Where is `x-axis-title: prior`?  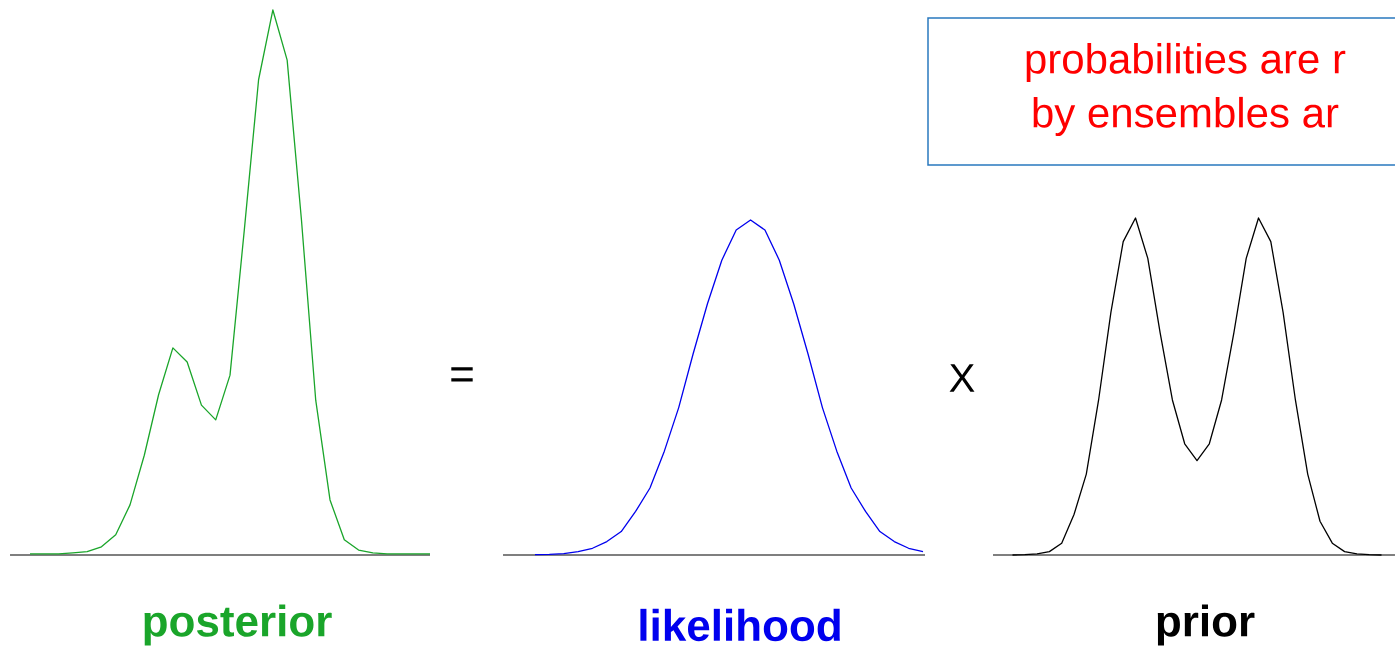 x-axis-title: prior is located at coordinates (1206, 625).